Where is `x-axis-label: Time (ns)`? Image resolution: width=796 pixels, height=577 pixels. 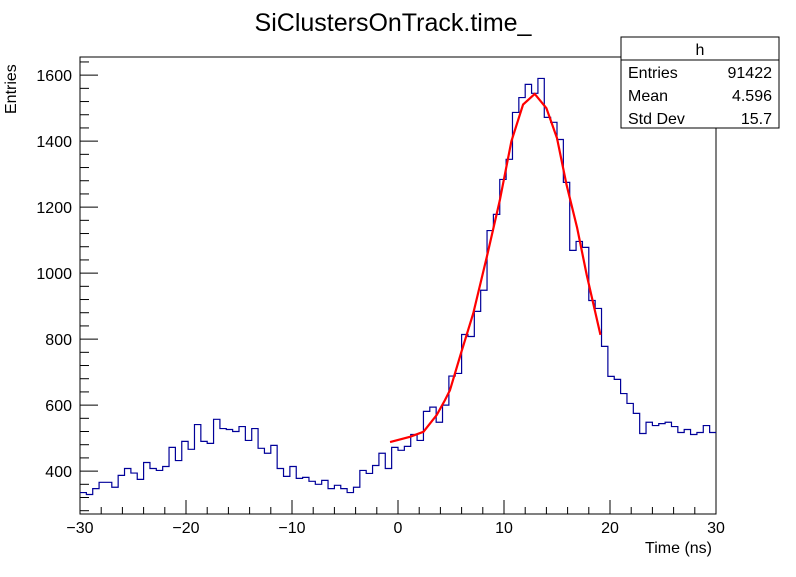 x-axis-label: Time (ns) is located at coordinates (678, 548).